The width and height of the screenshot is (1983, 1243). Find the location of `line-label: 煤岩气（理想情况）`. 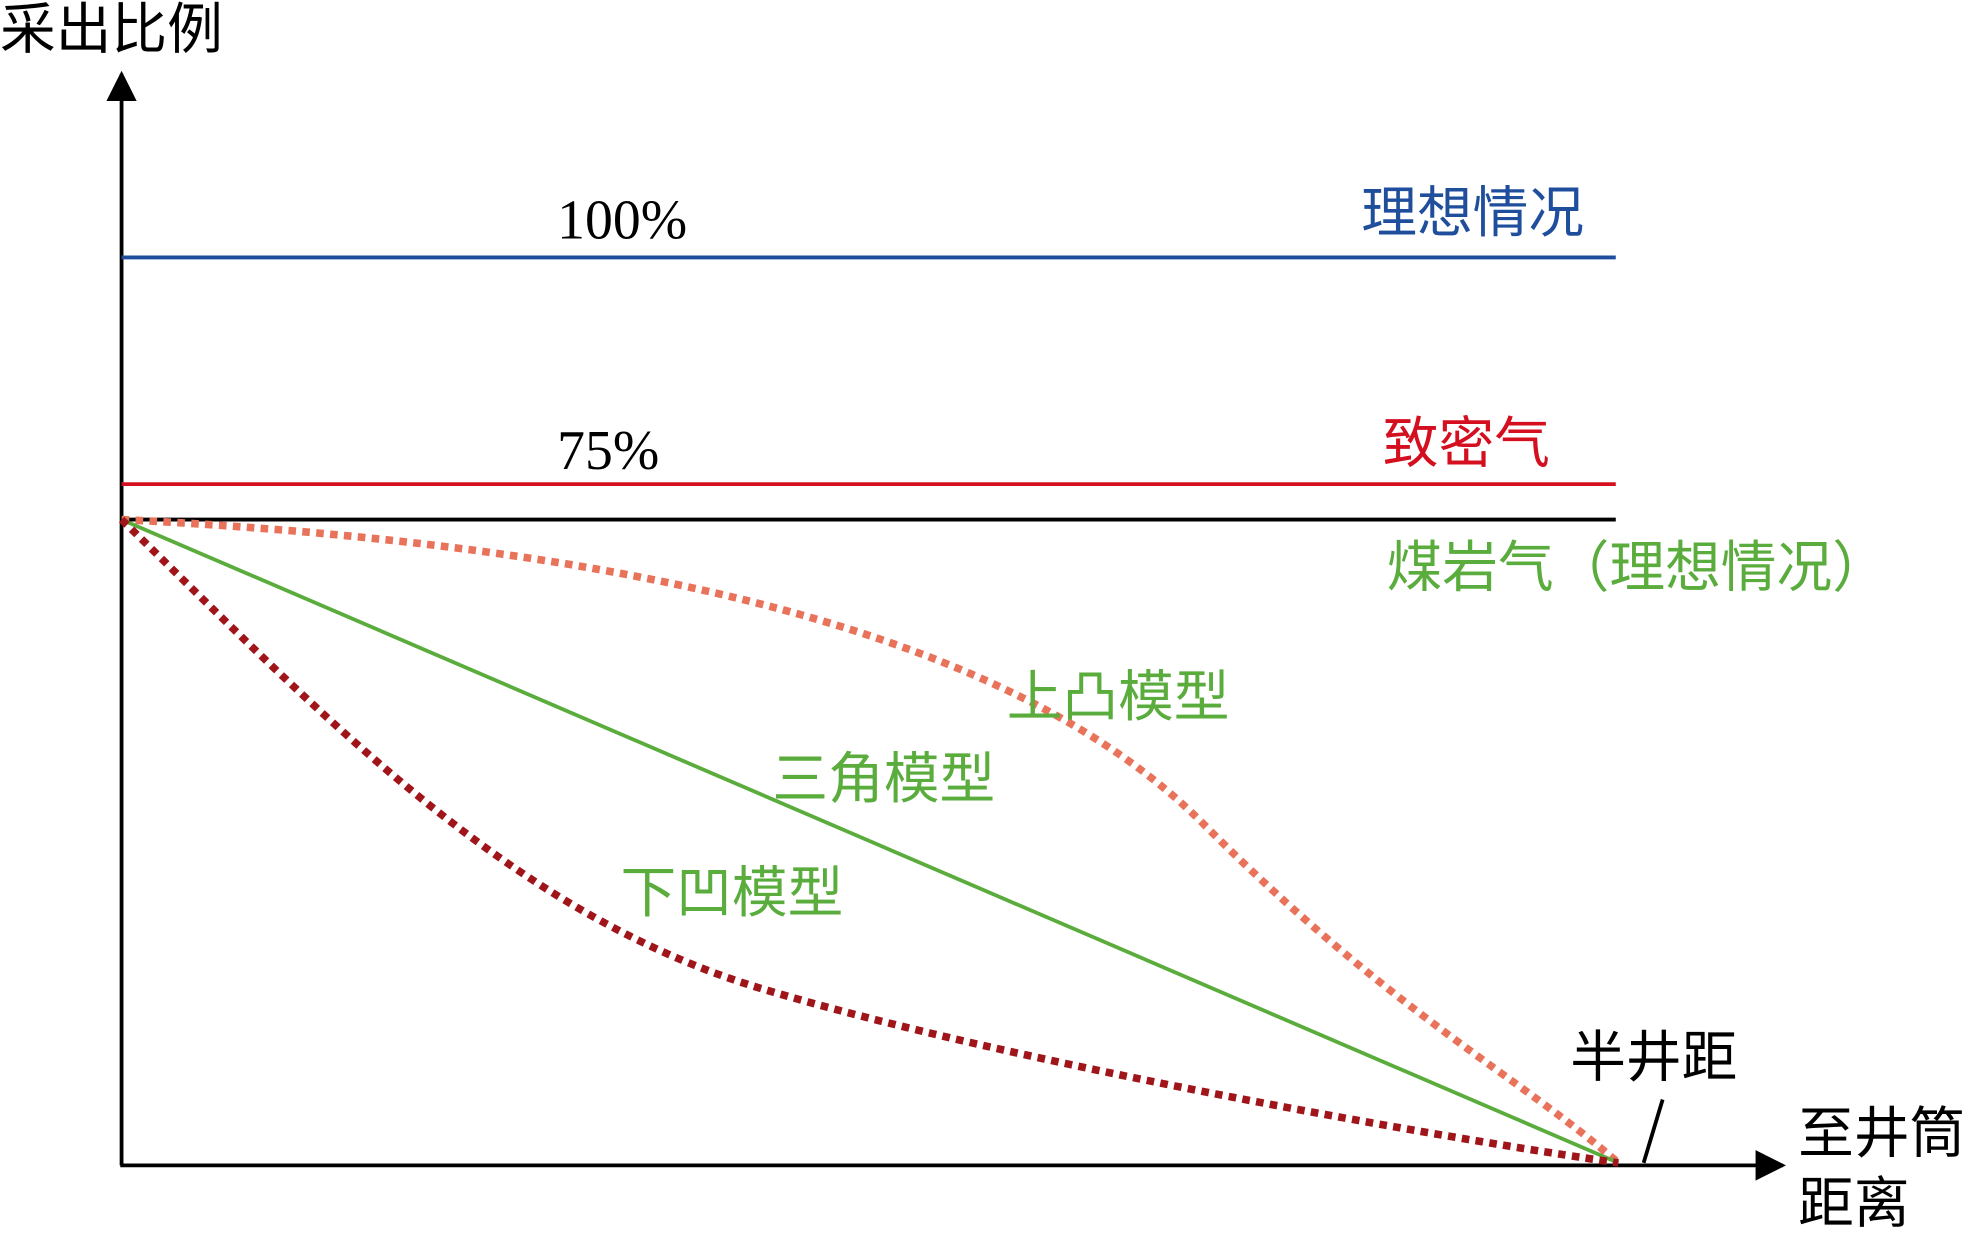

line-label: 煤岩气（理想情况） is located at coordinates (1637, 569).